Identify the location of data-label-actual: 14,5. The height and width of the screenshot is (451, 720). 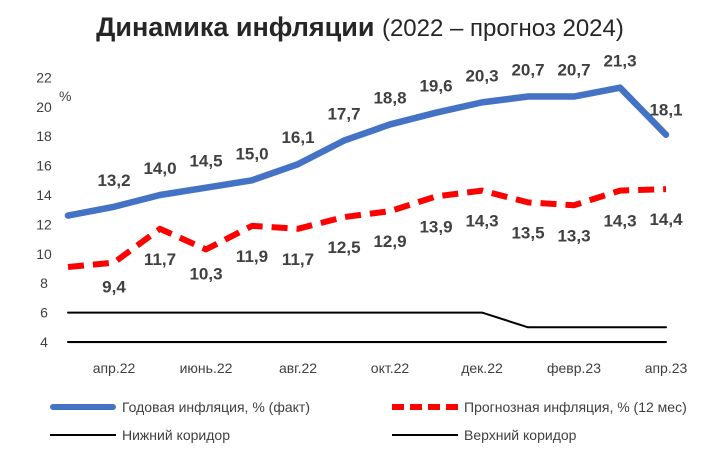
(205, 161).